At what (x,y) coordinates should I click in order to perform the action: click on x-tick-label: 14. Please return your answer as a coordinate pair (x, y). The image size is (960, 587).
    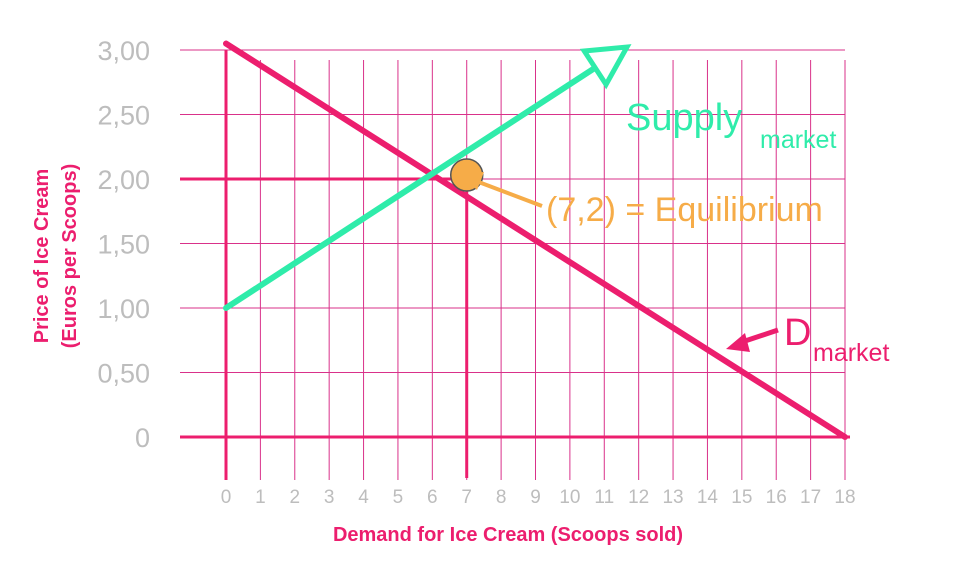
    Looking at the image, I should click on (708, 497).